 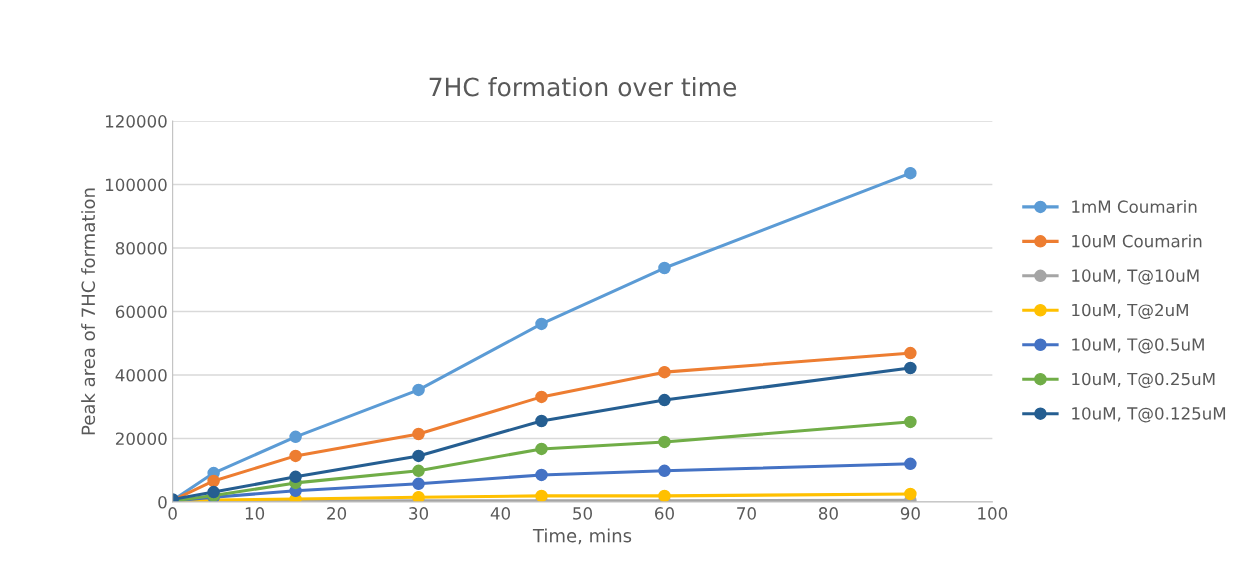 What do you see at coordinates (993, 513) in the screenshot?
I see `x-tick-label: 100` at bounding box center [993, 513].